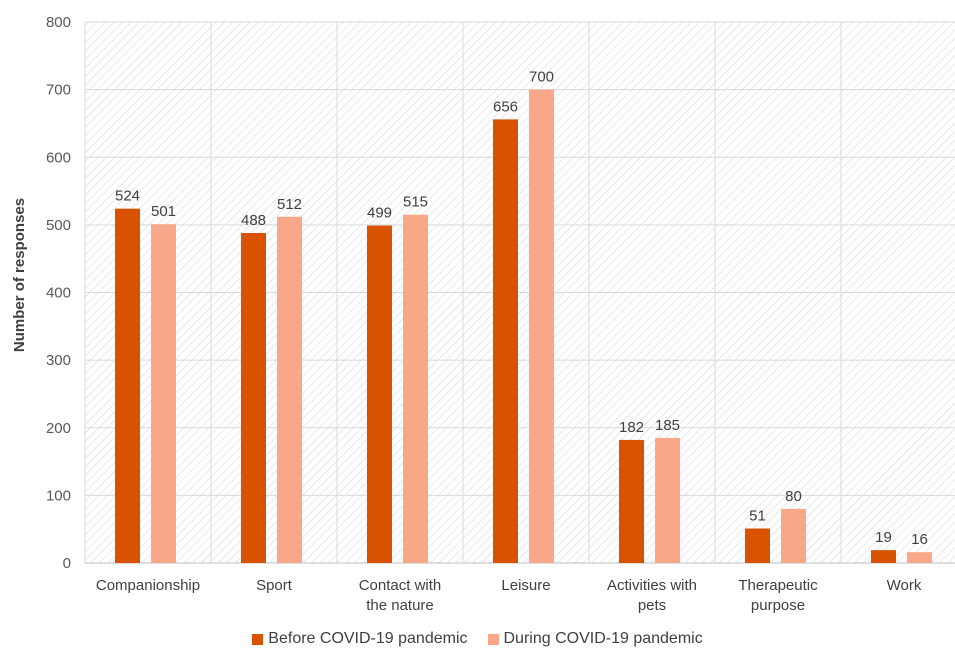  Describe the element at coordinates (163, 211) in the screenshot. I see `data-label: 501` at that location.